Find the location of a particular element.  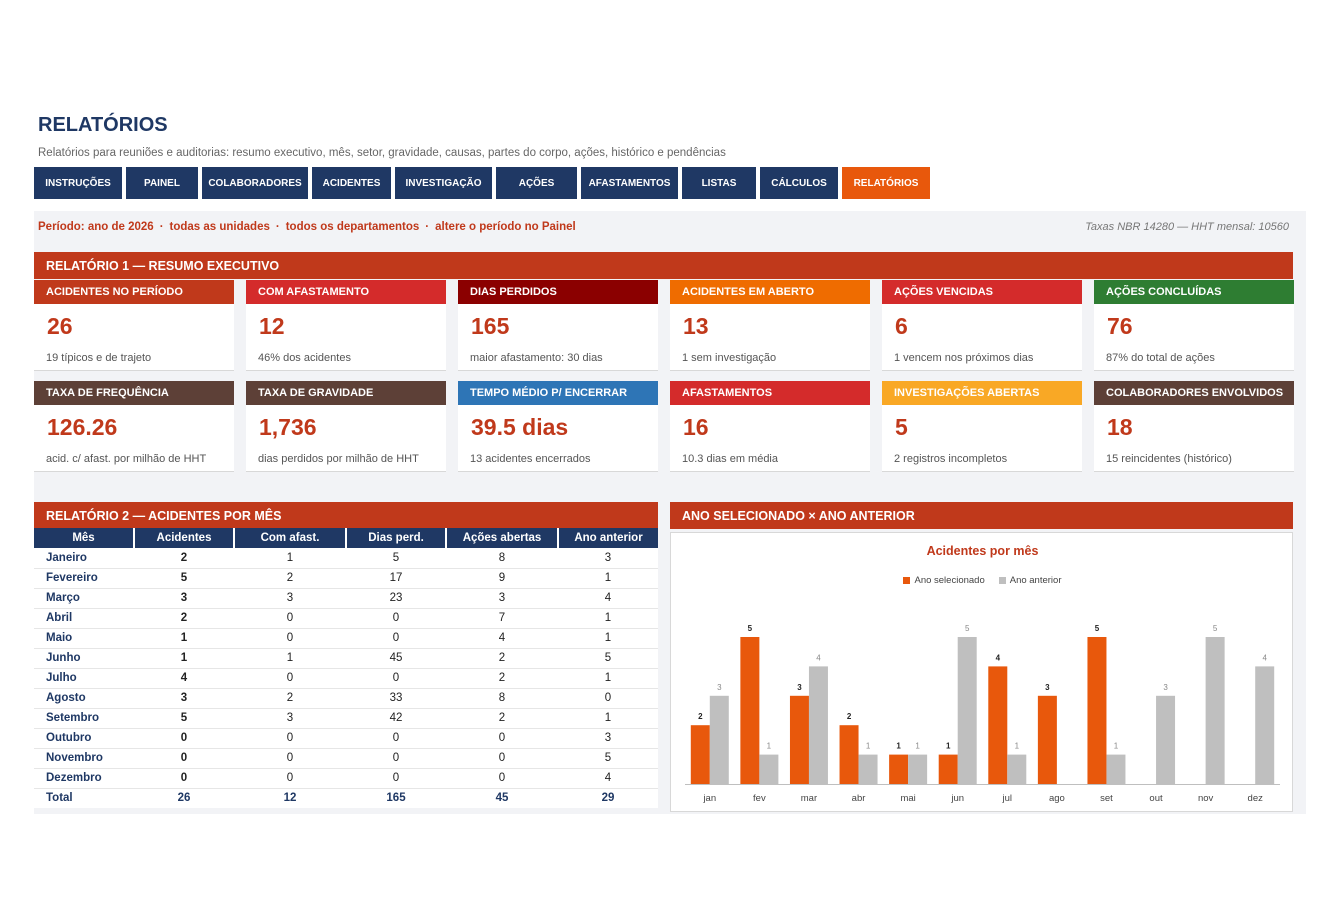

nav-colaboradores: COLABORADORES is located at coordinates (255, 183).